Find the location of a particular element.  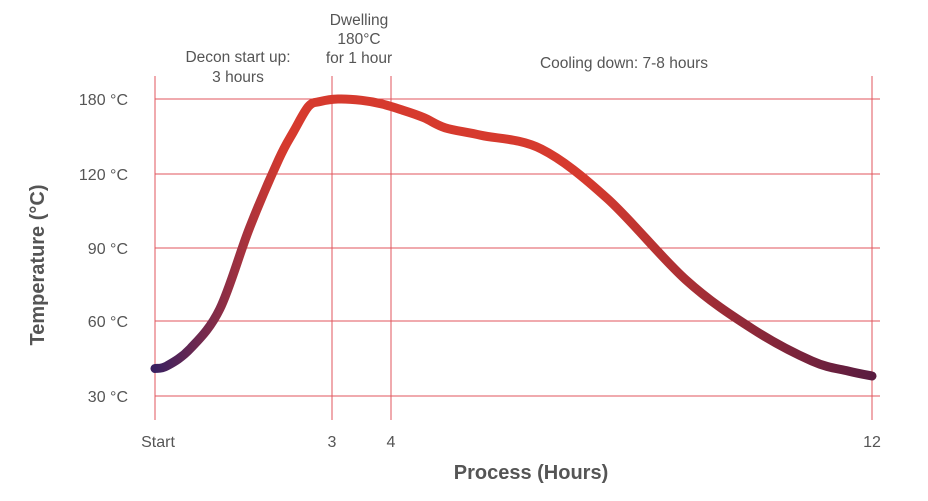

phase-annotation-line: Decon start up: is located at coordinates (237, 57).